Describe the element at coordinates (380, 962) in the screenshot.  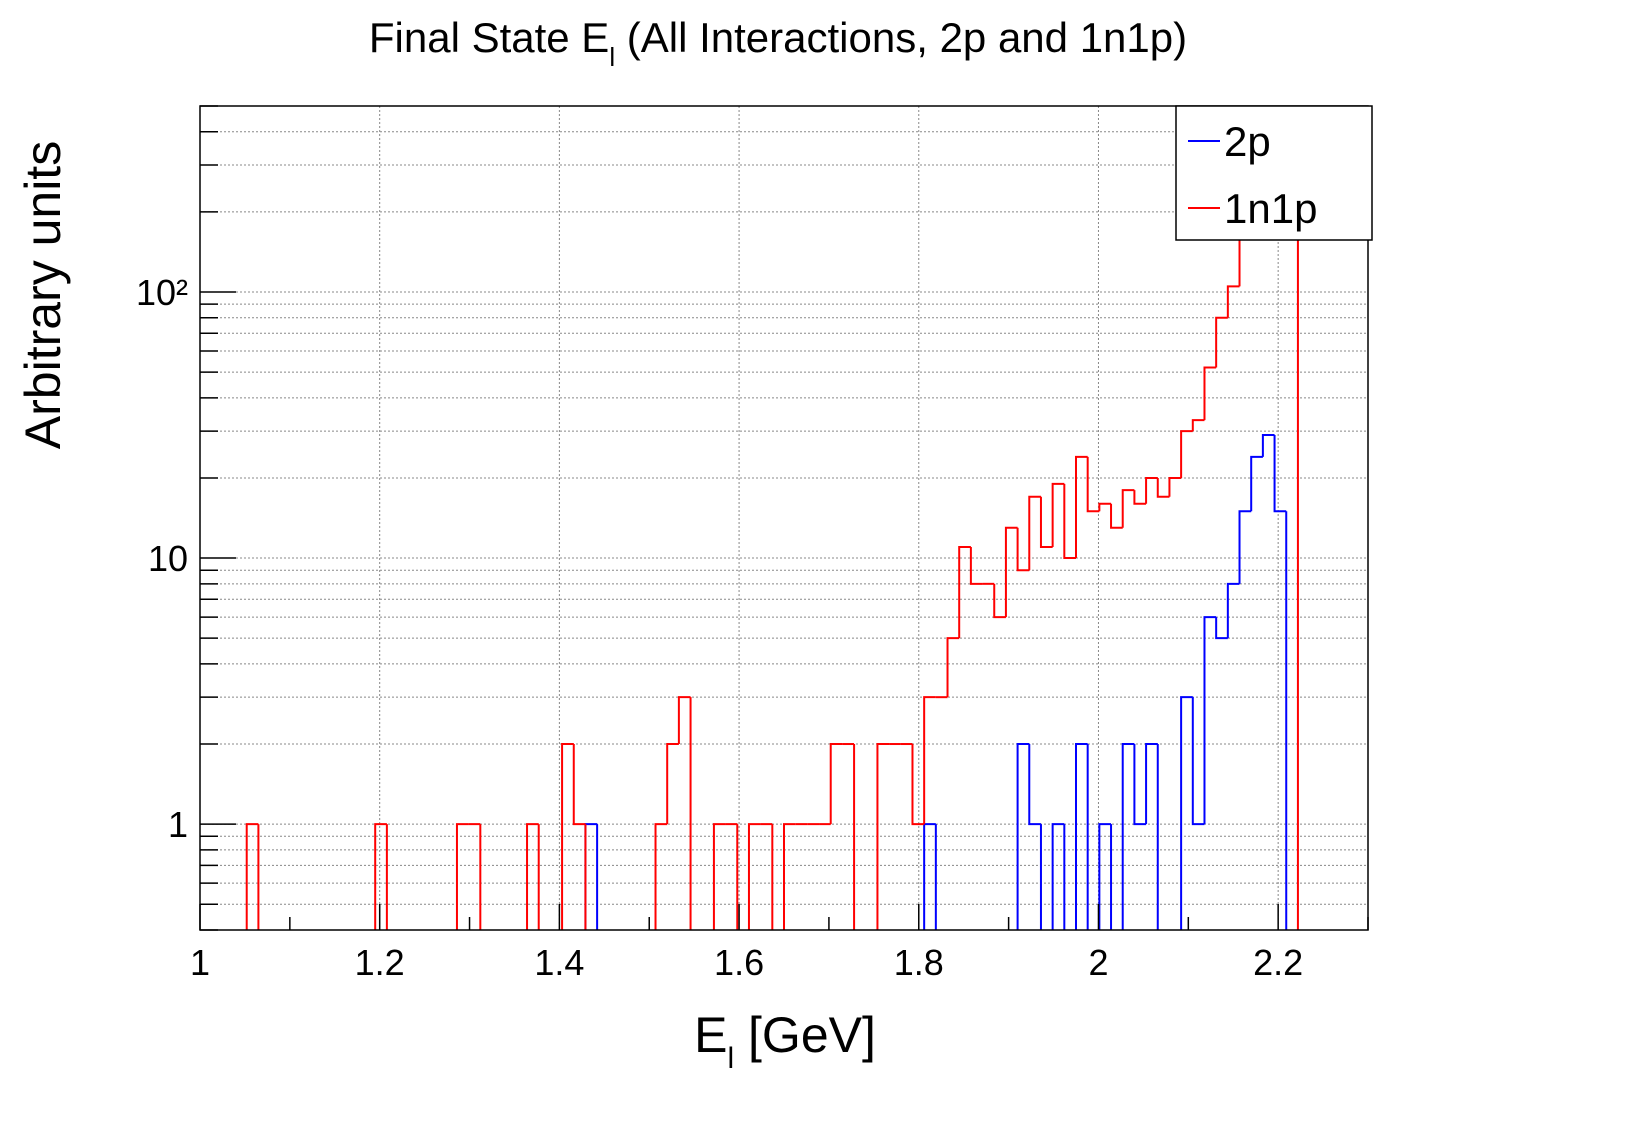
I see `x-tick-label: 1.2` at that location.